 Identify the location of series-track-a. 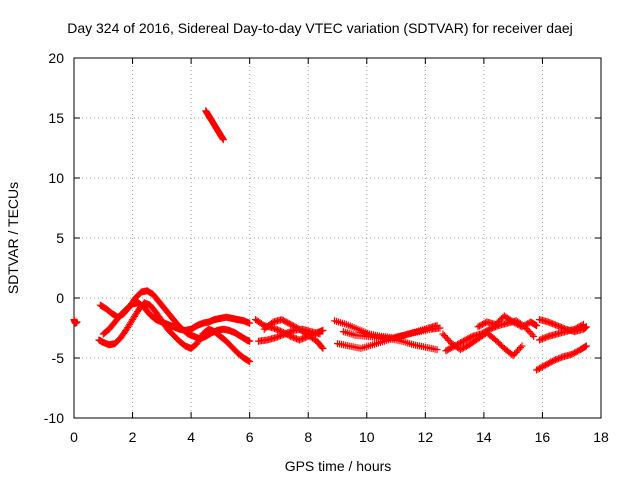
(75, 321).